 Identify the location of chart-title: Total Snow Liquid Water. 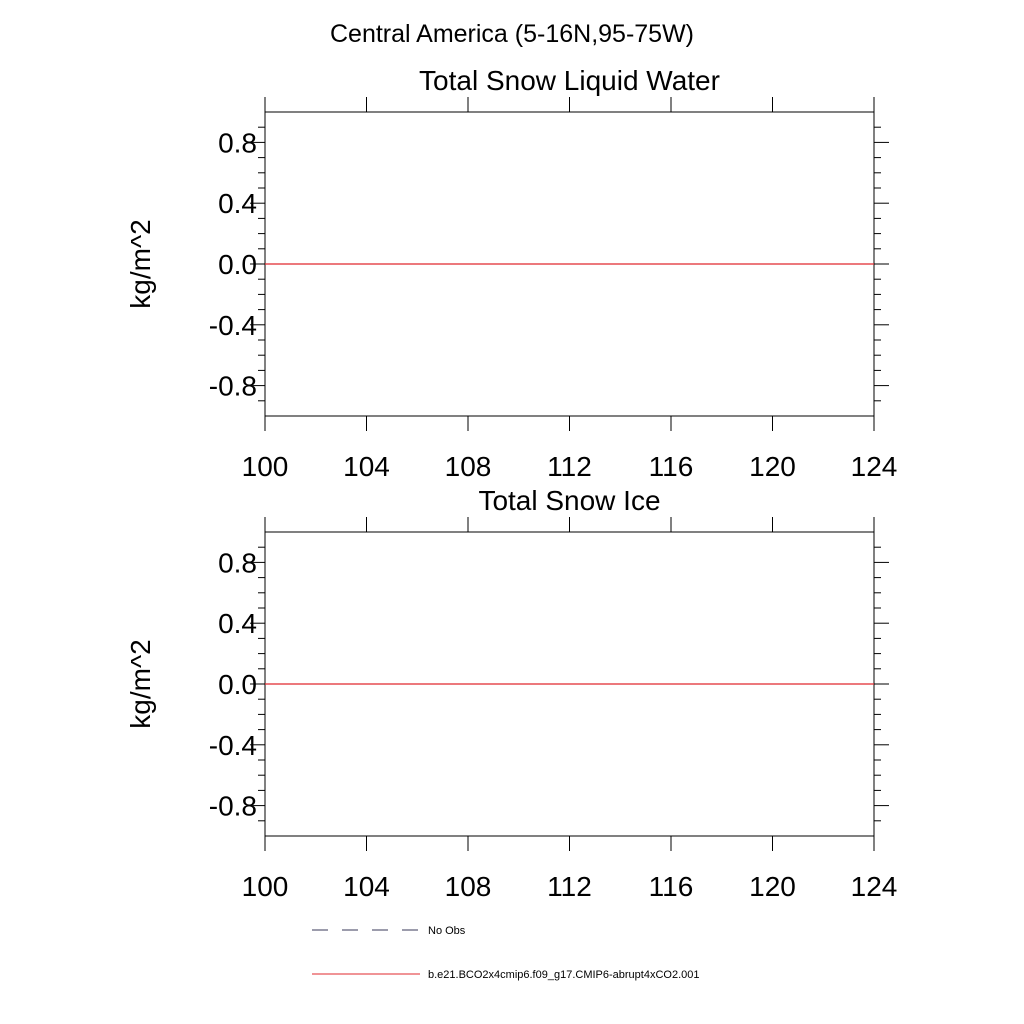
(569, 80).